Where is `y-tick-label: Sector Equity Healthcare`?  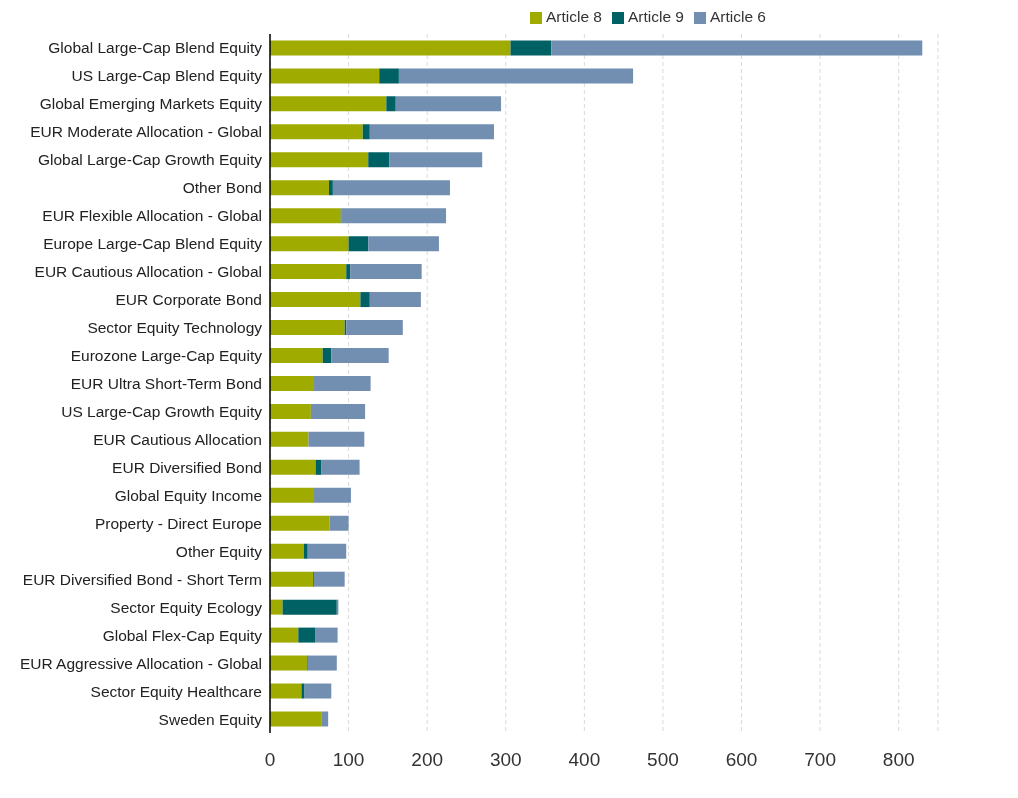
y-tick-label: Sector Equity Healthcare is located at coordinates (176, 691).